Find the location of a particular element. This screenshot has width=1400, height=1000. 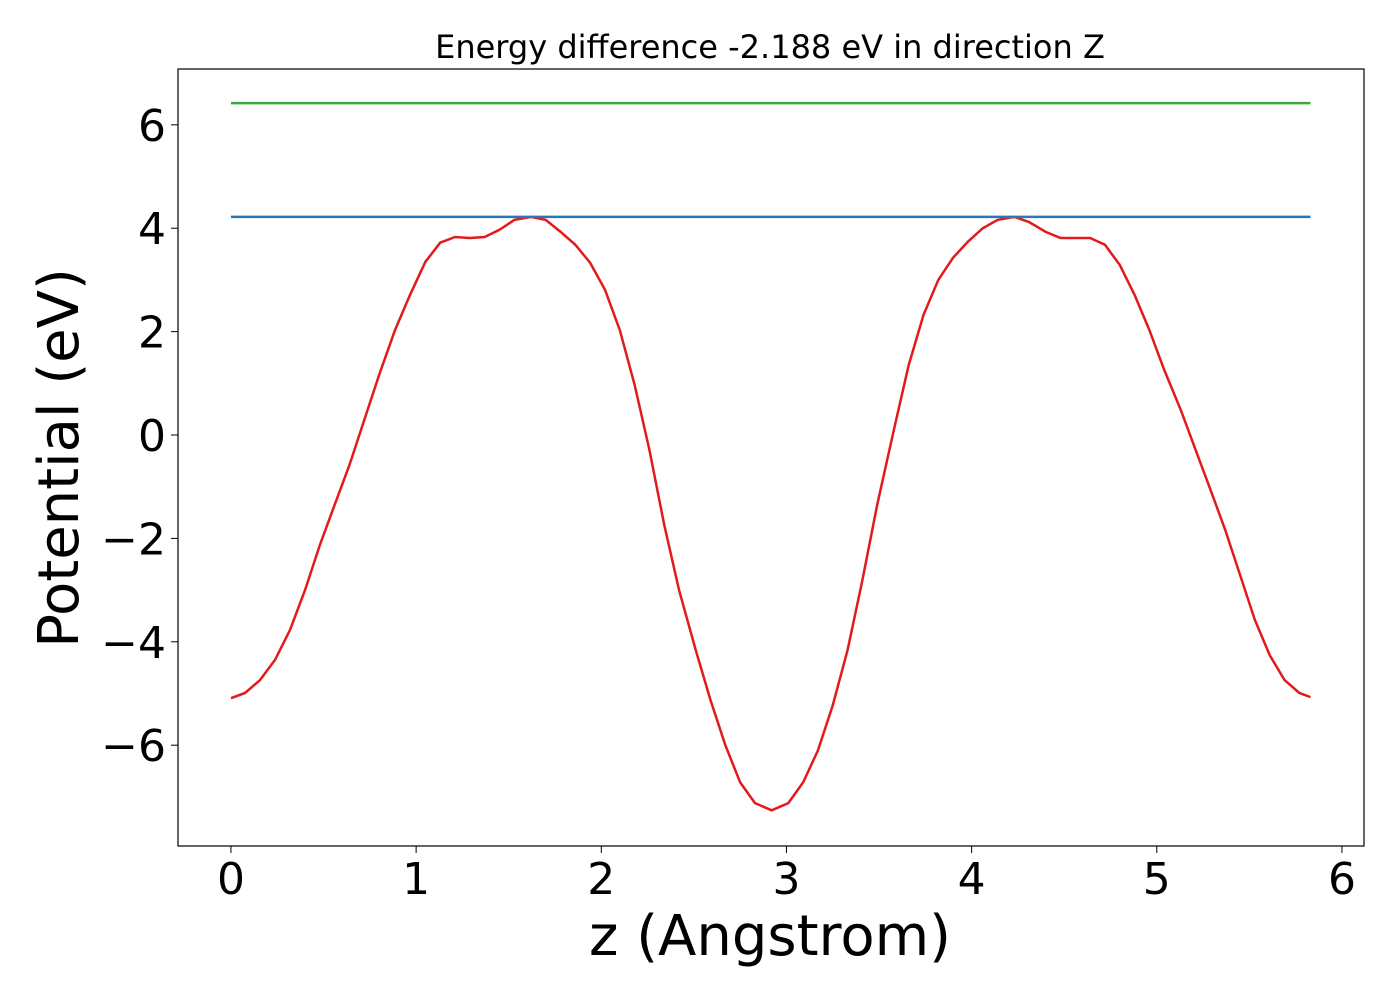

y-tick-label: −4 is located at coordinates (133, 643).